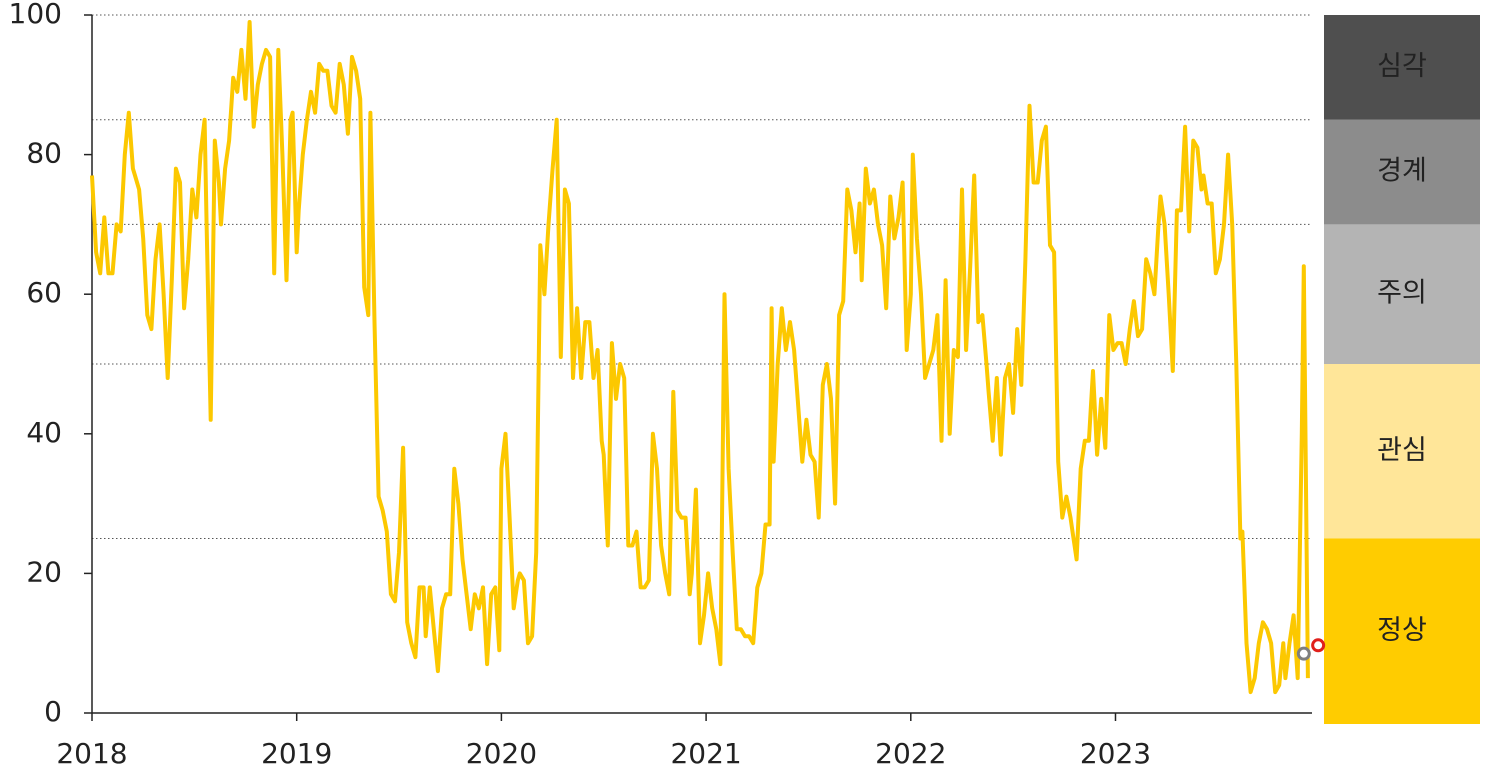 The height and width of the screenshot is (777, 1486). I want to click on x-tick-label: 2019, so click(296, 753).